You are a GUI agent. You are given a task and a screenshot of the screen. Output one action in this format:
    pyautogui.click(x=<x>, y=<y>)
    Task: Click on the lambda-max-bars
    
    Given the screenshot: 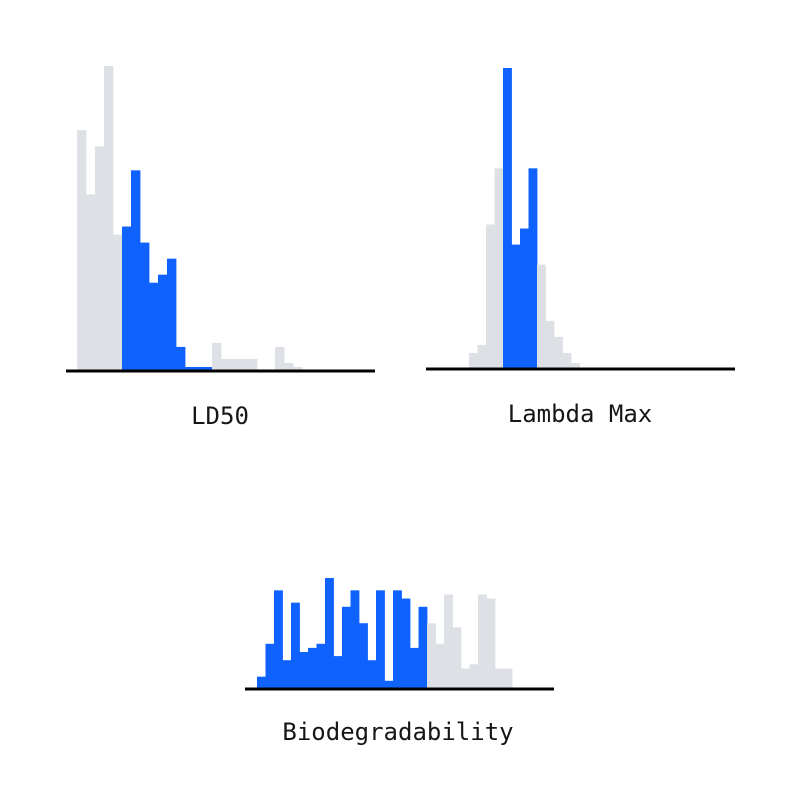 What is the action you would take?
    pyautogui.click(x=524, y=218)
    